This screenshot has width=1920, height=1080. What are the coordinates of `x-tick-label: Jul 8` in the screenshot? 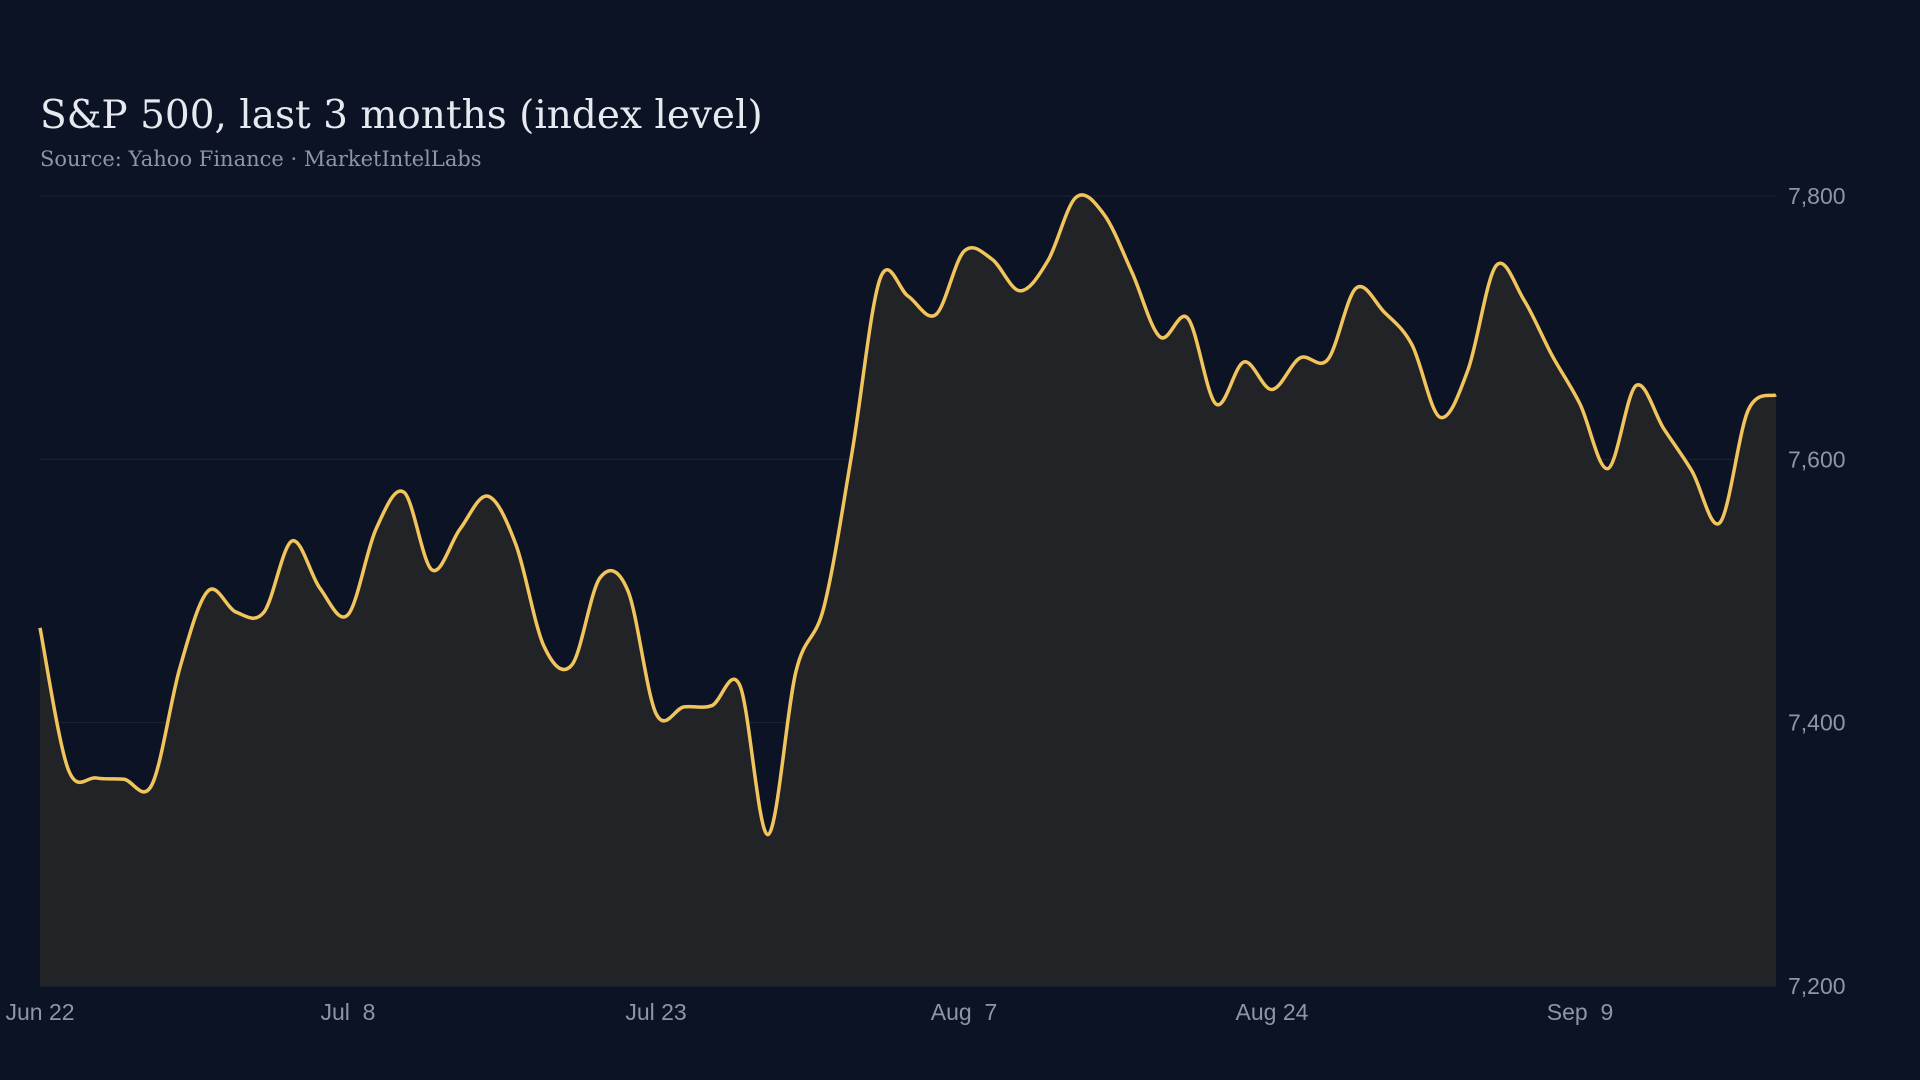 It's located at (348, 1012).